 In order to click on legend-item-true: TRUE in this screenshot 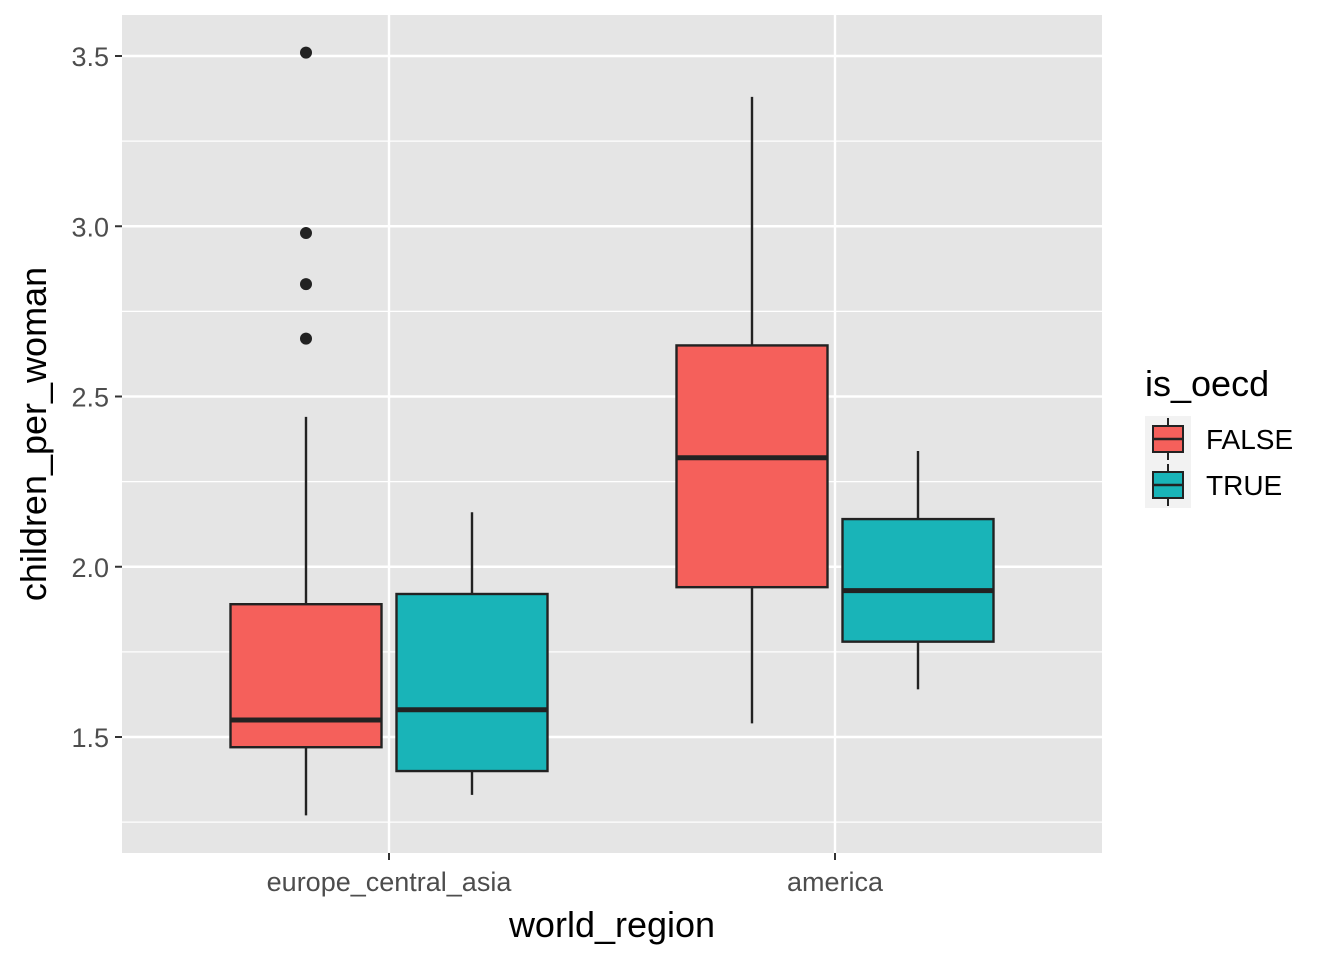, I will do `click(1213, 485)`.